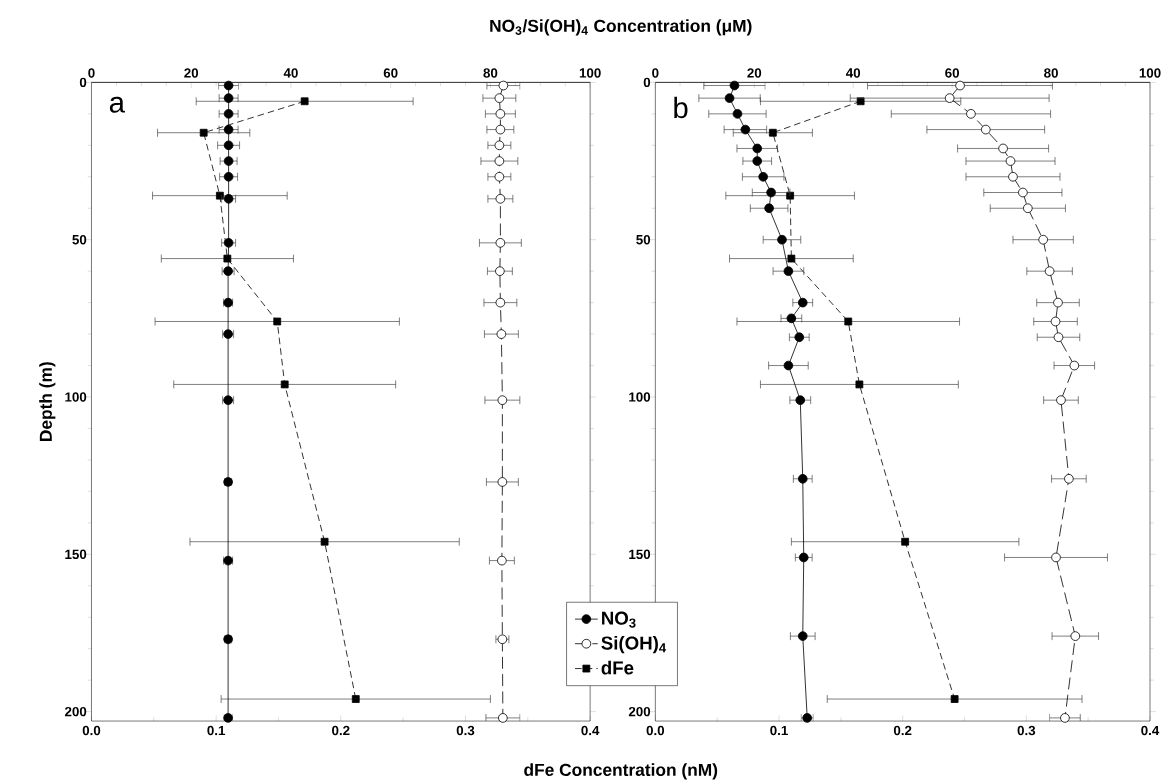  I want to click on legend-label: NO$_{3}$, so click(619, 619).